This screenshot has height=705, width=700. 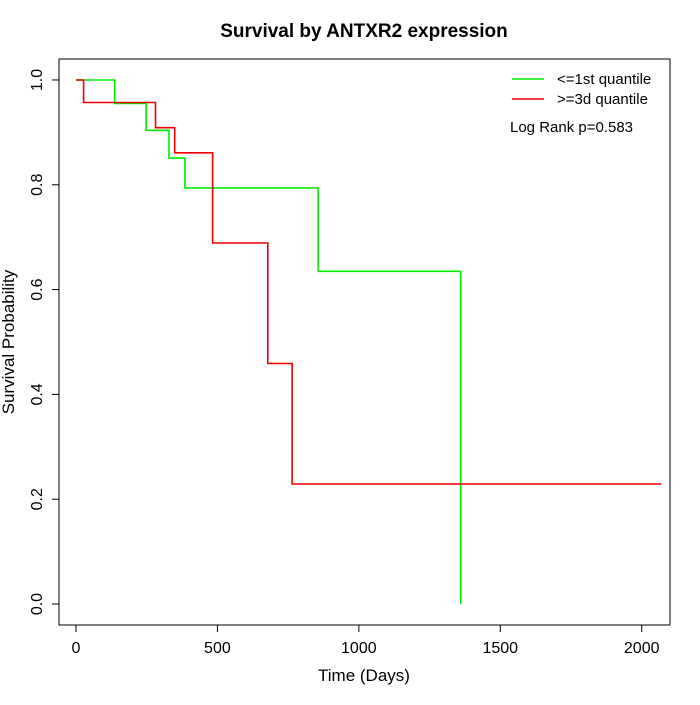 I want to click on y-tick-label: 0.0, so click(x=37, y=604).